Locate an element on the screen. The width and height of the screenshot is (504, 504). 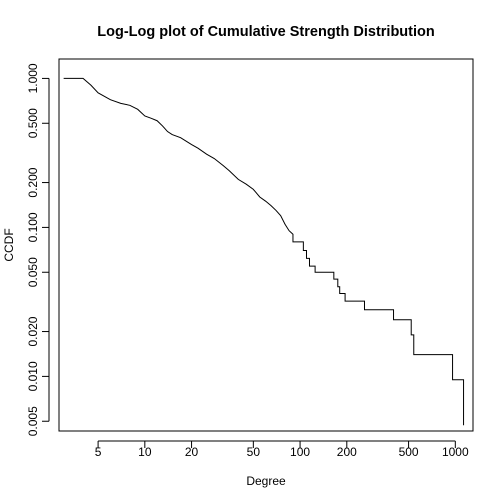
x-tick-label: 500 is located at coordinates (409, 452).